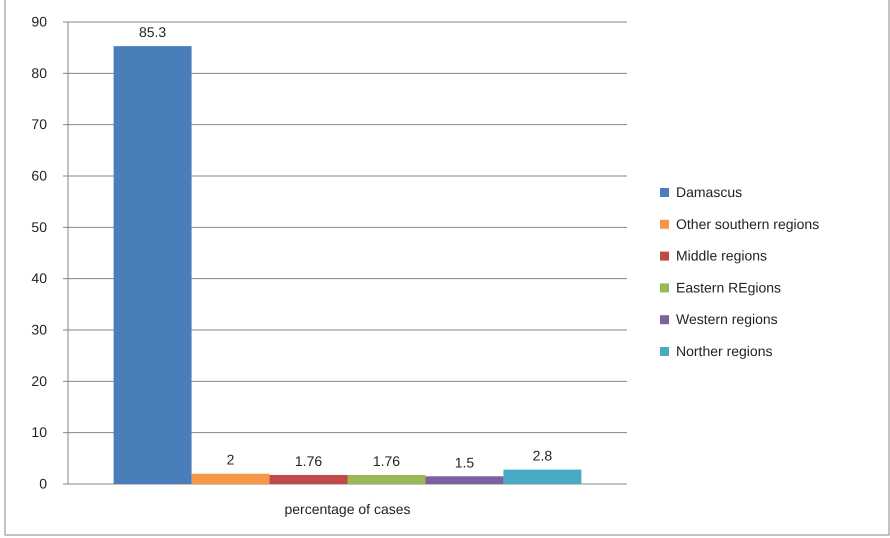 This screenshot has height=538, width=890. Describe the element at coordinates (43, 483) in the screenshot. I see `y-tick-label: 0` at that location.